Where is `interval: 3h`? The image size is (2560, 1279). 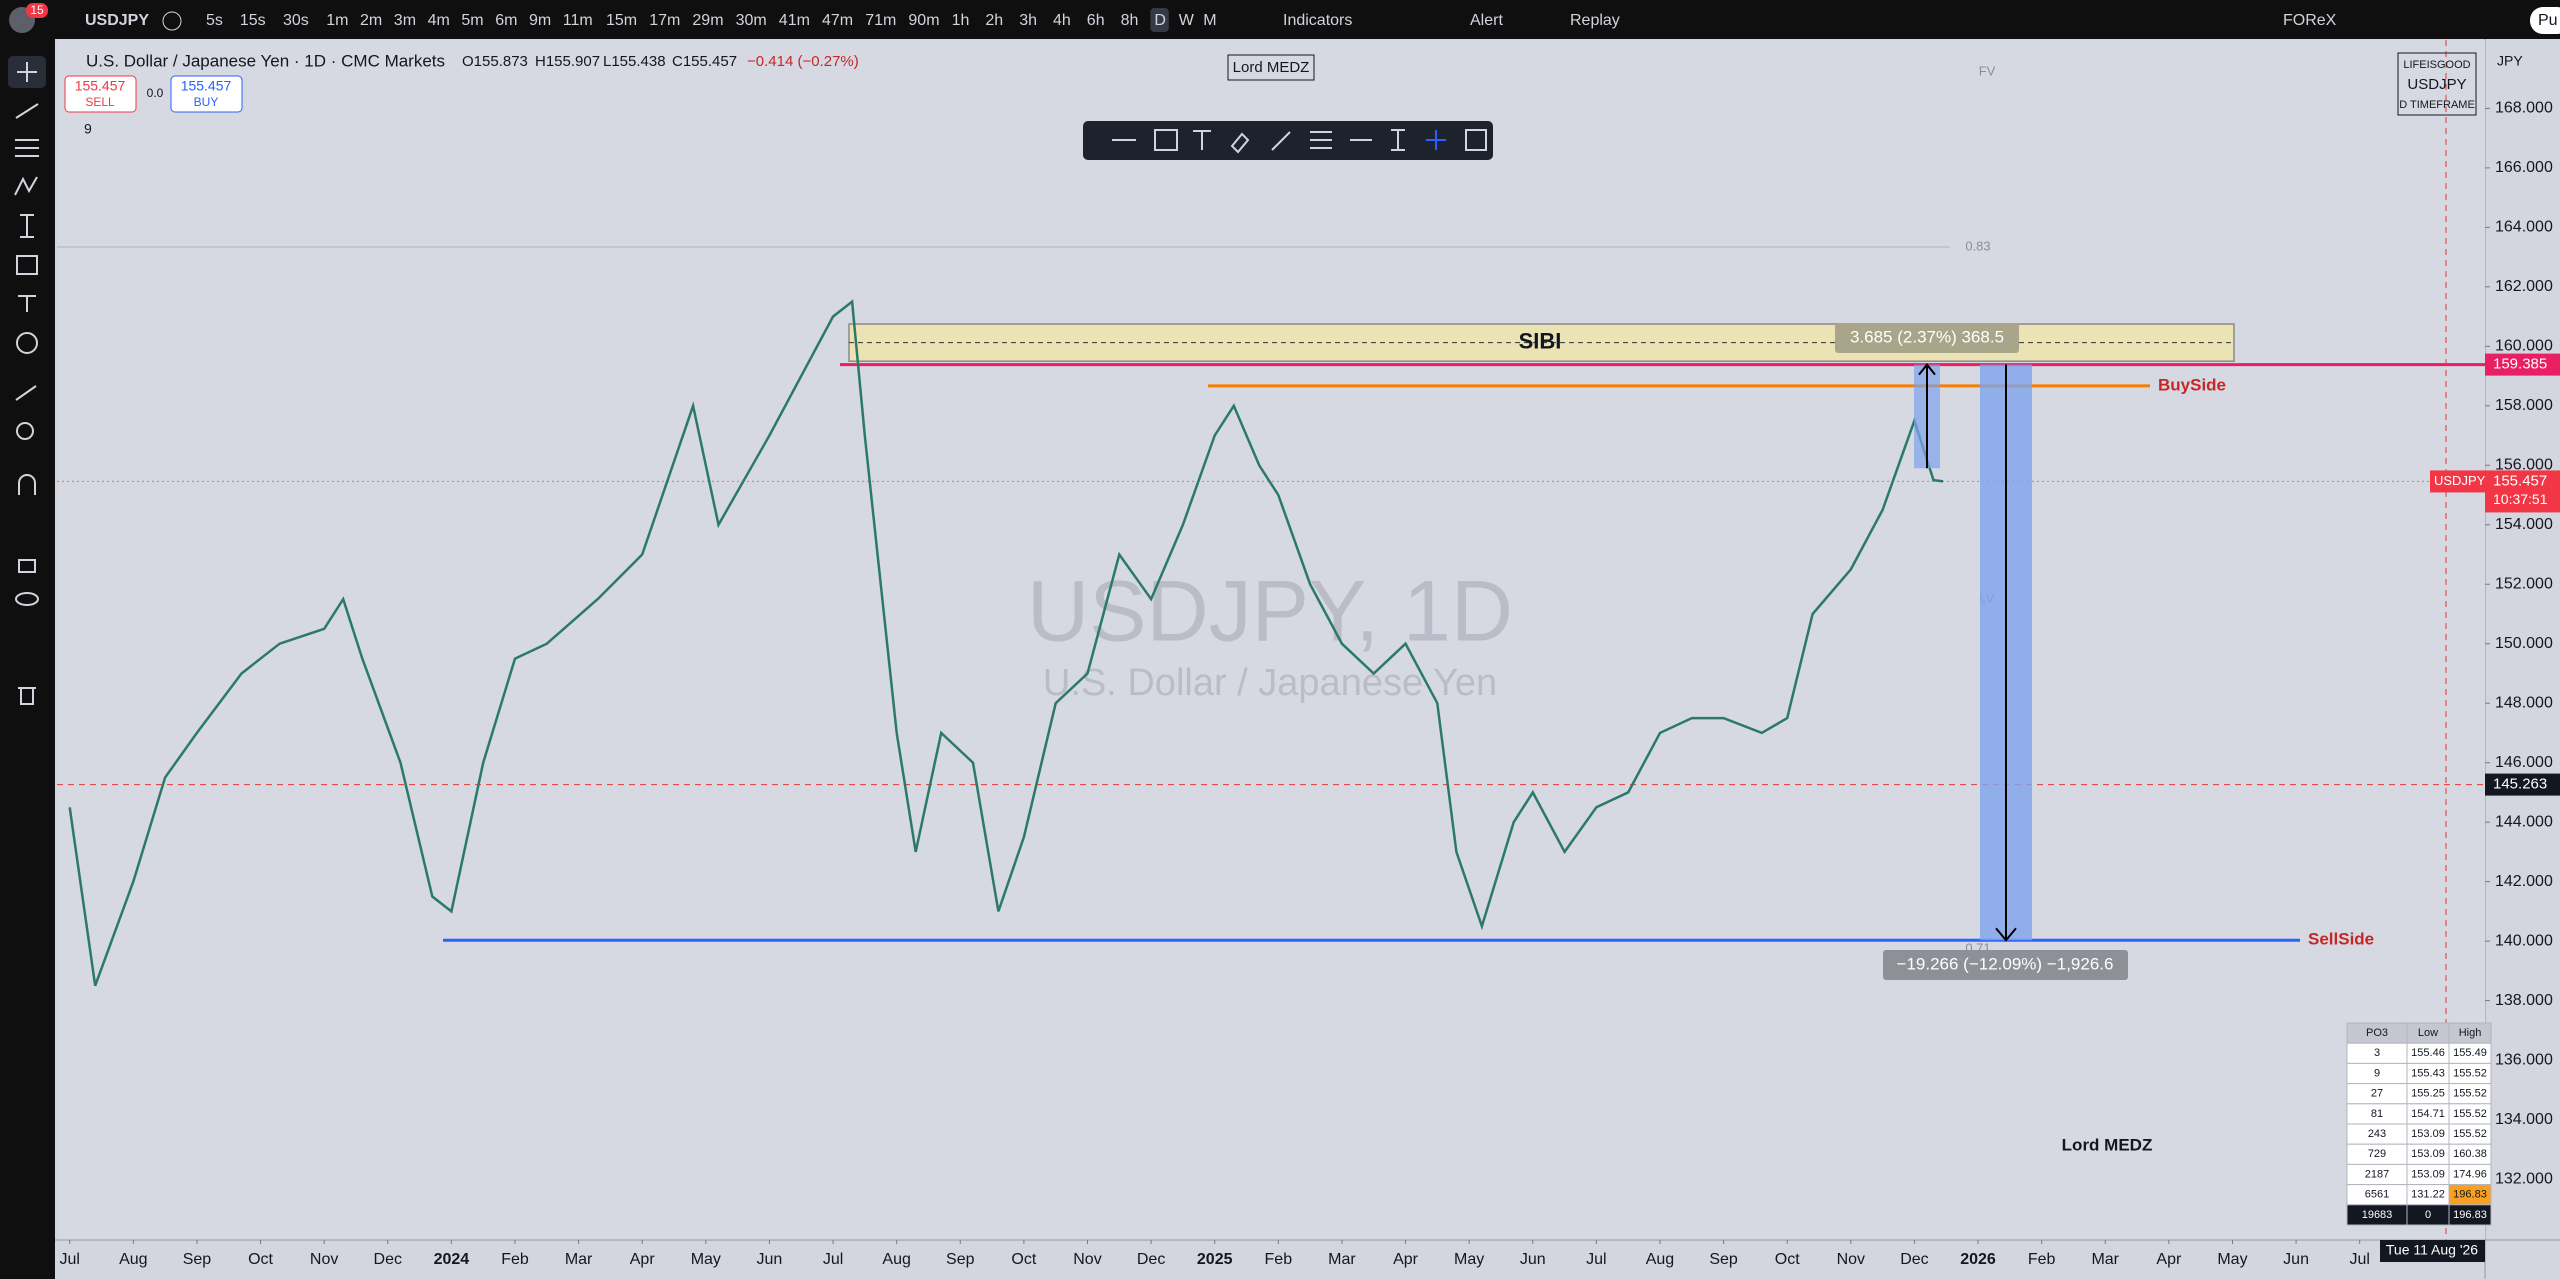 interval: 3h is located at coordinates (1028, 20).